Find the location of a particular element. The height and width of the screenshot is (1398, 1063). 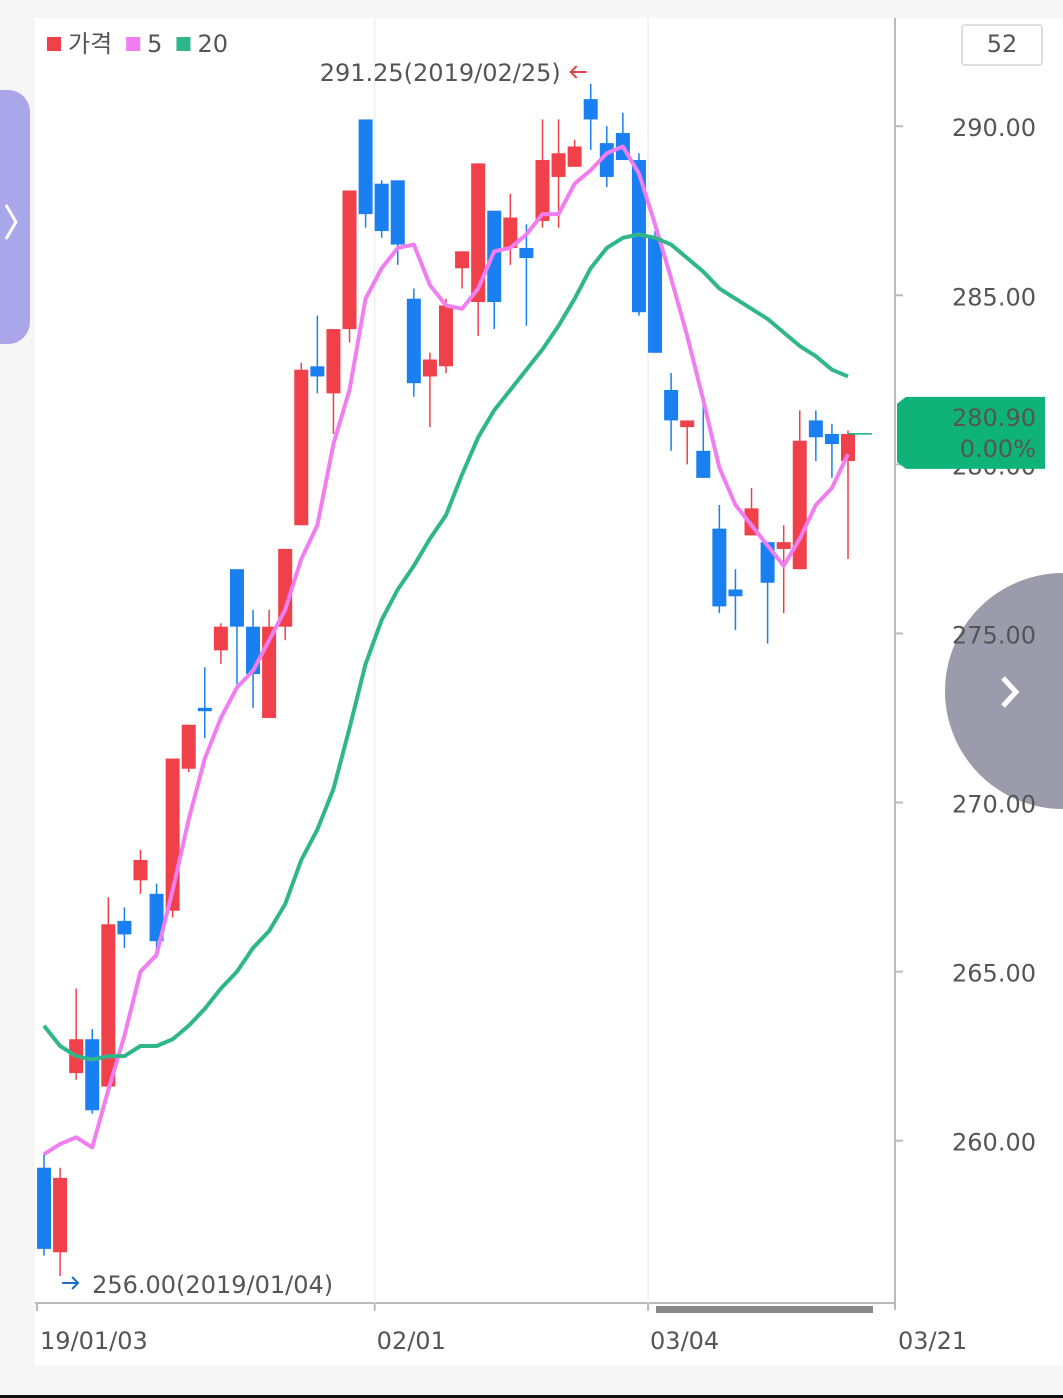

left-panel-tab is located at coordinates (15, 217).